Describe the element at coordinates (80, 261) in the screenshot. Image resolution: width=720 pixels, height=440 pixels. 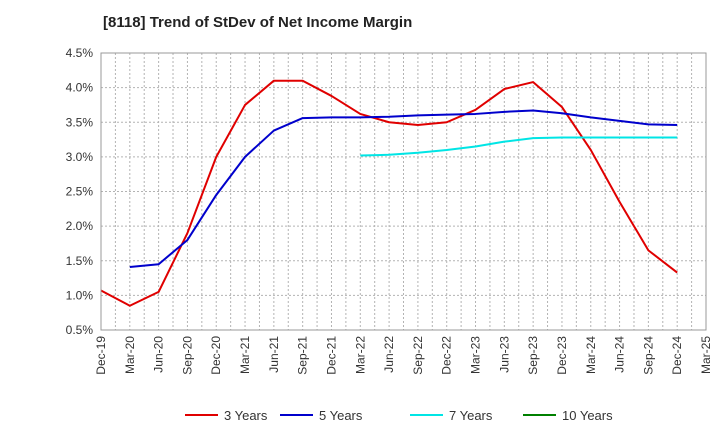
I see `y-tick-label: 1.5%` at that location.